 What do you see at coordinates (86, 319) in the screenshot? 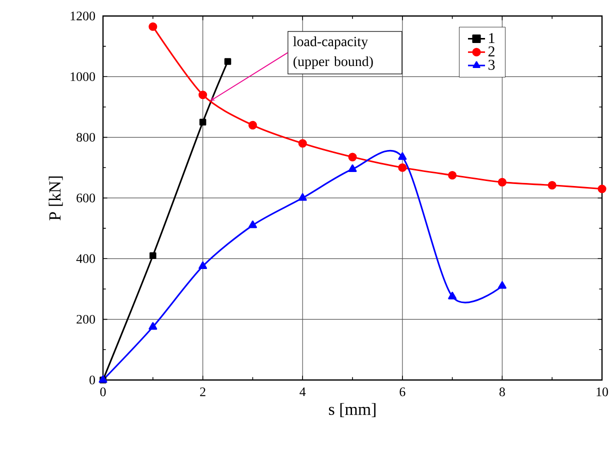
I see `y-tick-label: 200` at bounding box center [86, 319].